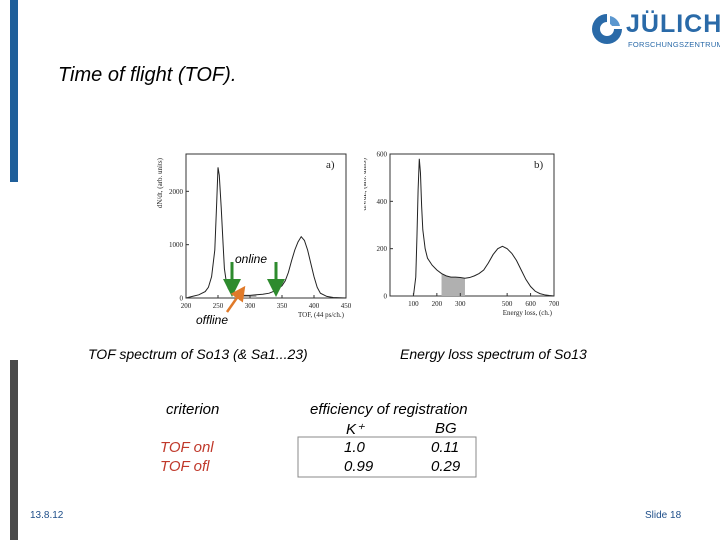 Image resolution: width=720 pixels, height=540 pixels. I want to click on accent-bar-top, so click(14, 91).